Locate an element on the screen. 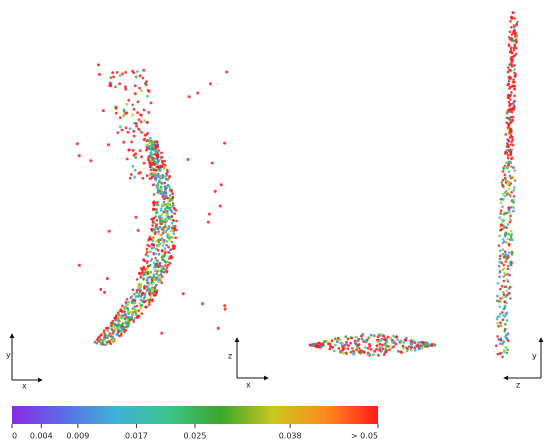  tick-label: 0.038 is located at coordinates (290, 436).